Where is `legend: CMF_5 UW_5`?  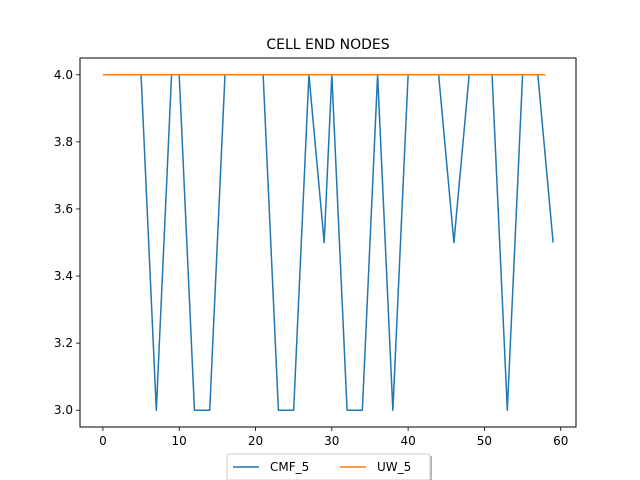 legend: CMF_5 UW_5 is located at coordinates (329, 466).